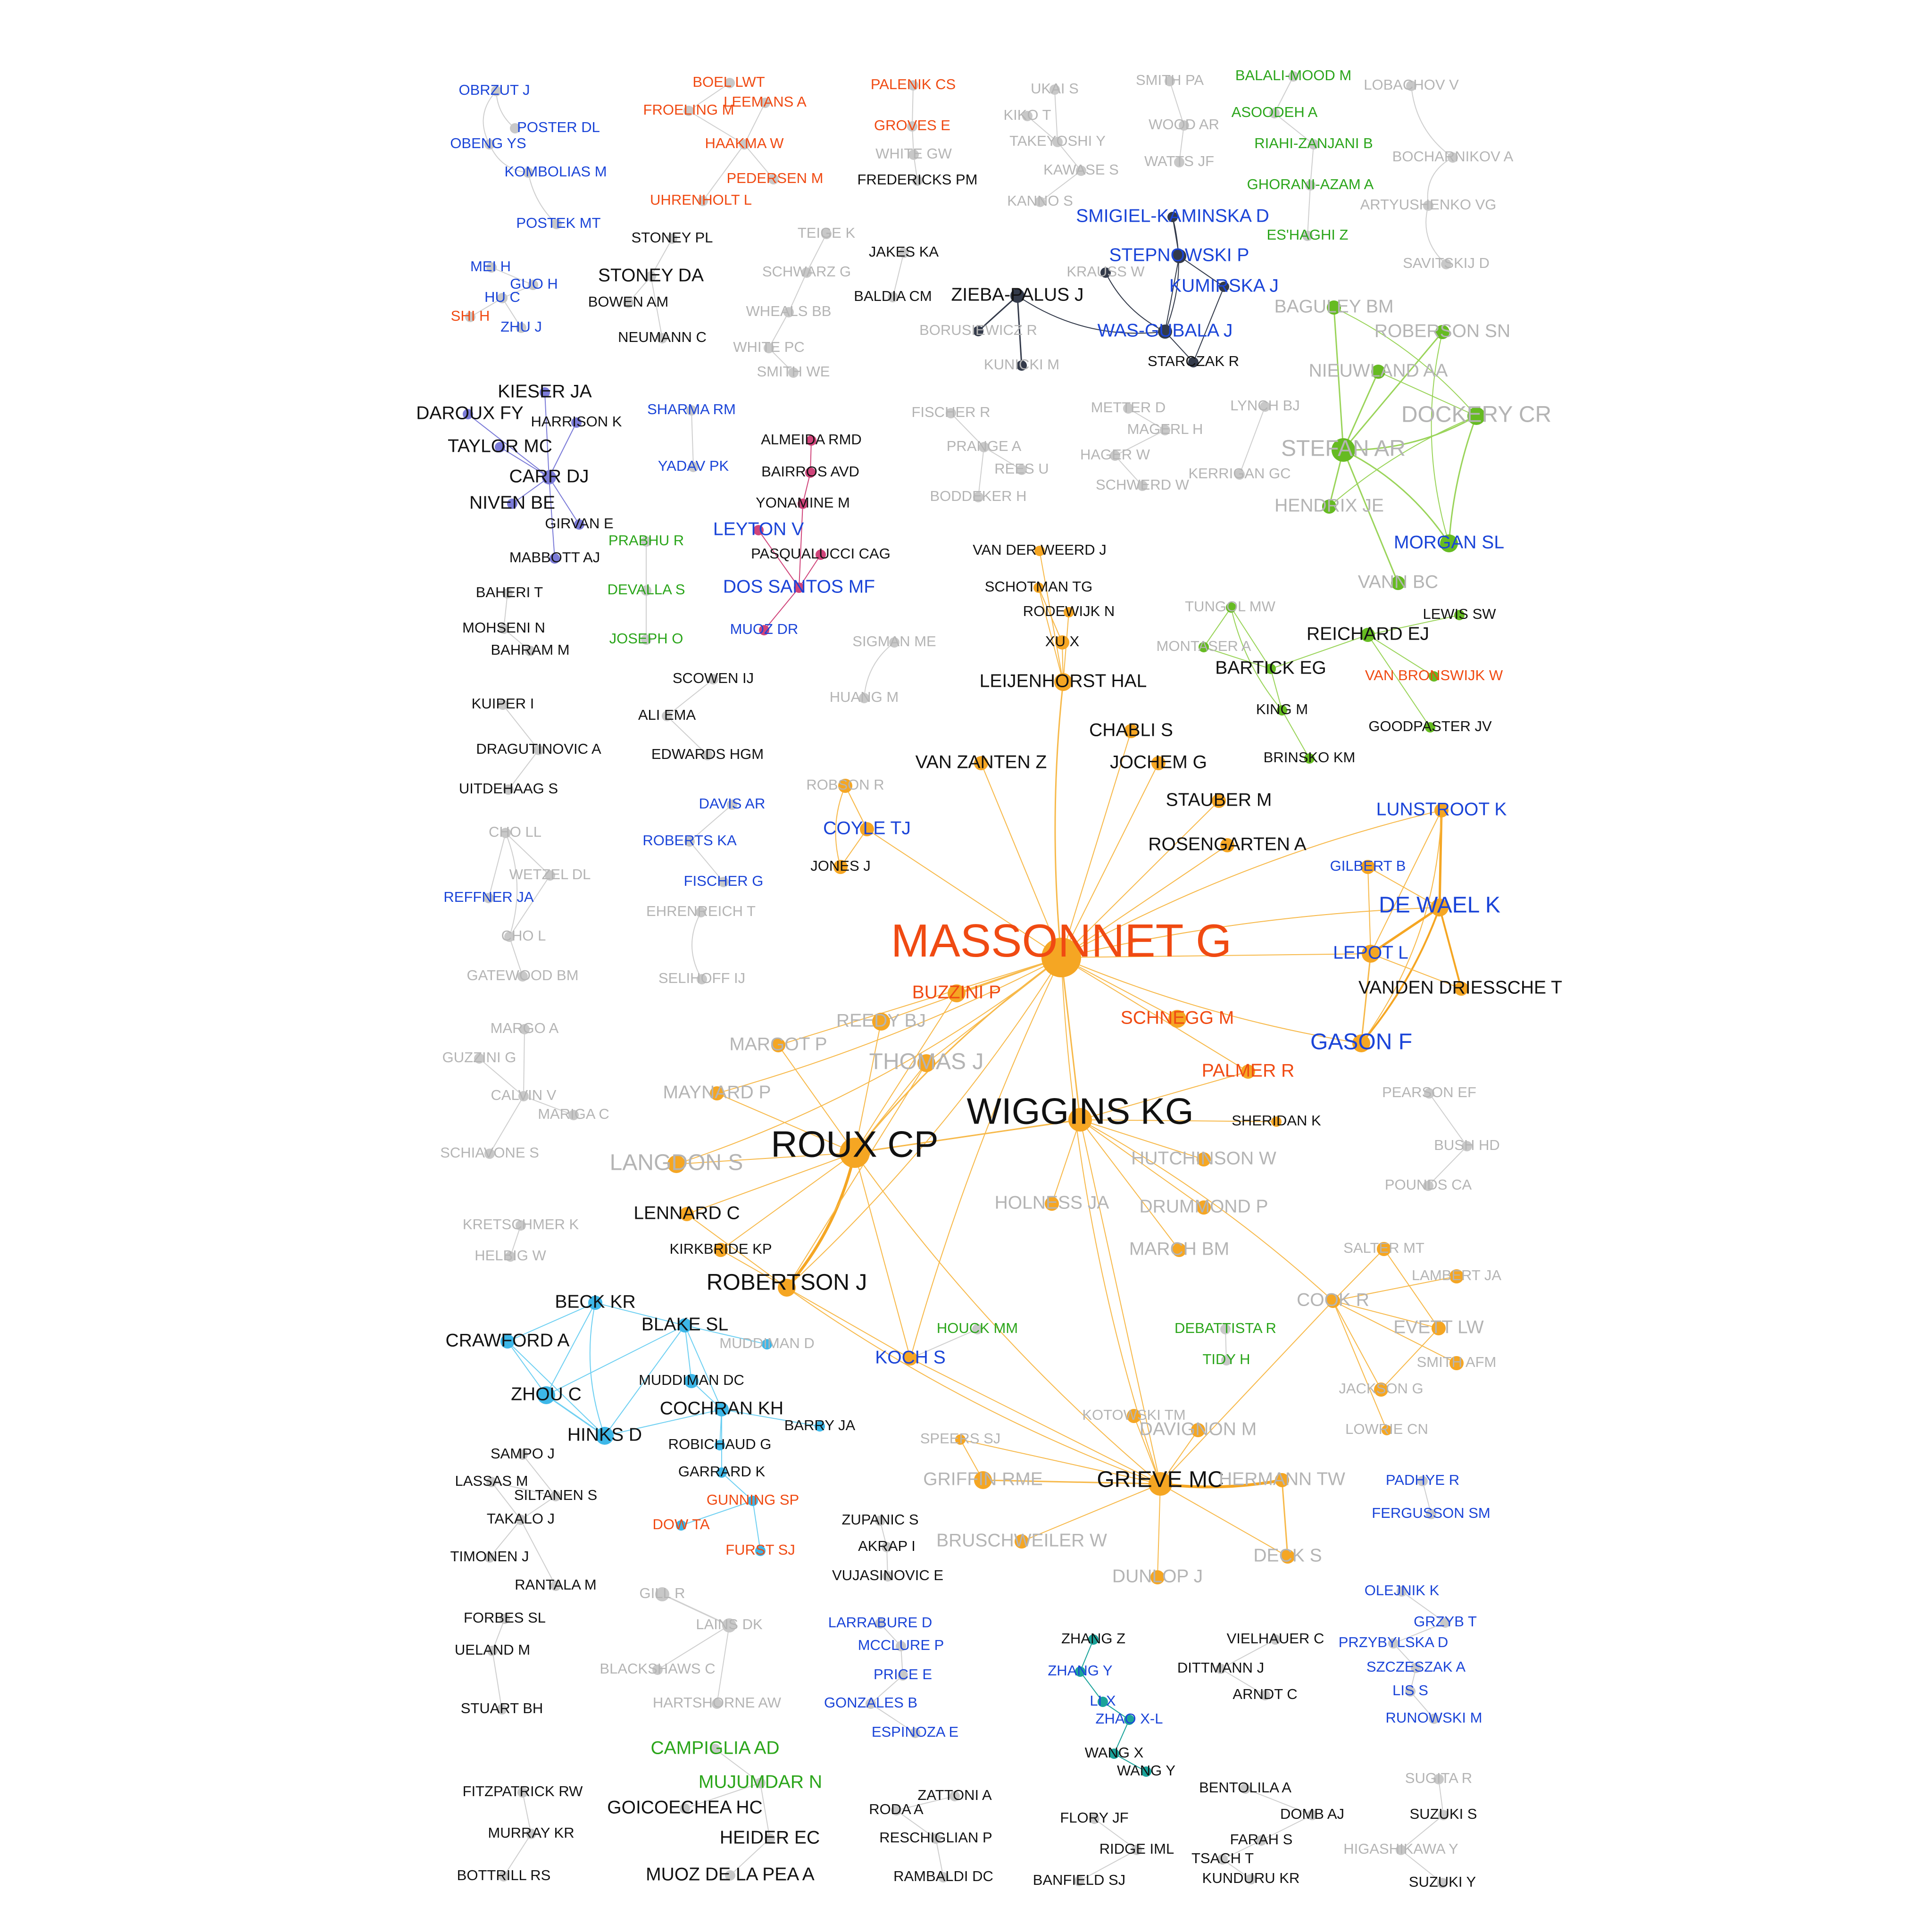  Describe the element at coordinates (1194, 362) in the screenshot. I see `node-starczak` at that location.